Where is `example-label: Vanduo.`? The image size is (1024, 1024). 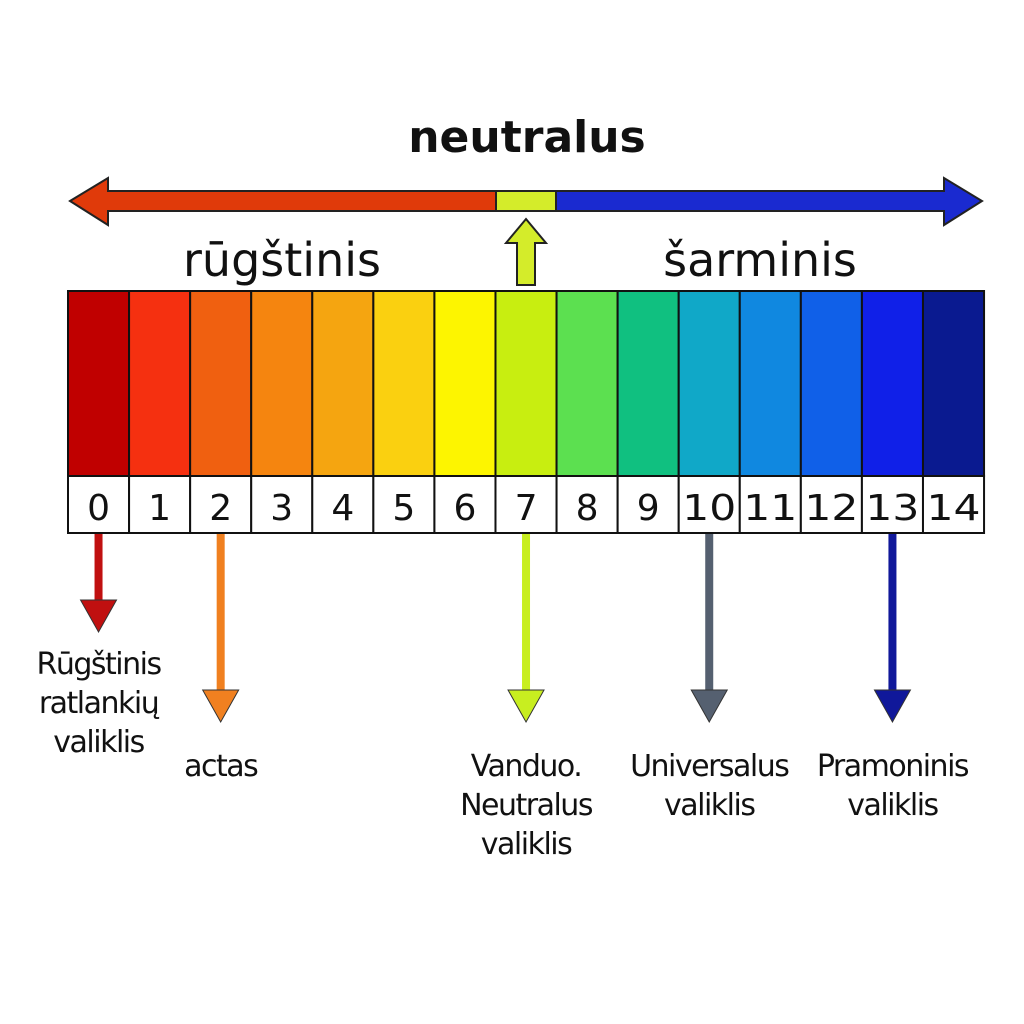
example-label: Vanduo. is located at coordinates (526, 766).